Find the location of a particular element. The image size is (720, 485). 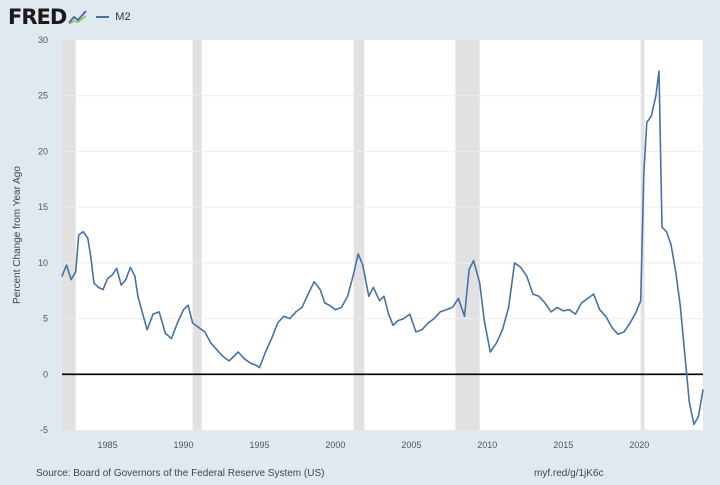

y-tick-label-25: 25 is located at coordinates (43, 96).